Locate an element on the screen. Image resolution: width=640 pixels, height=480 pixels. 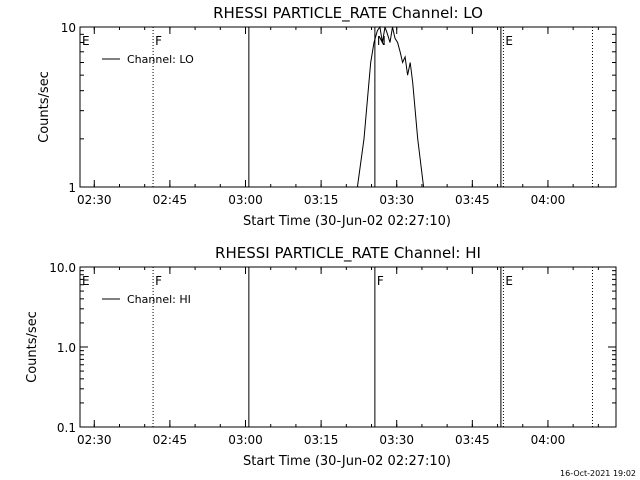
legend-lo: Channel: LO is located at coordinates (148, 59).